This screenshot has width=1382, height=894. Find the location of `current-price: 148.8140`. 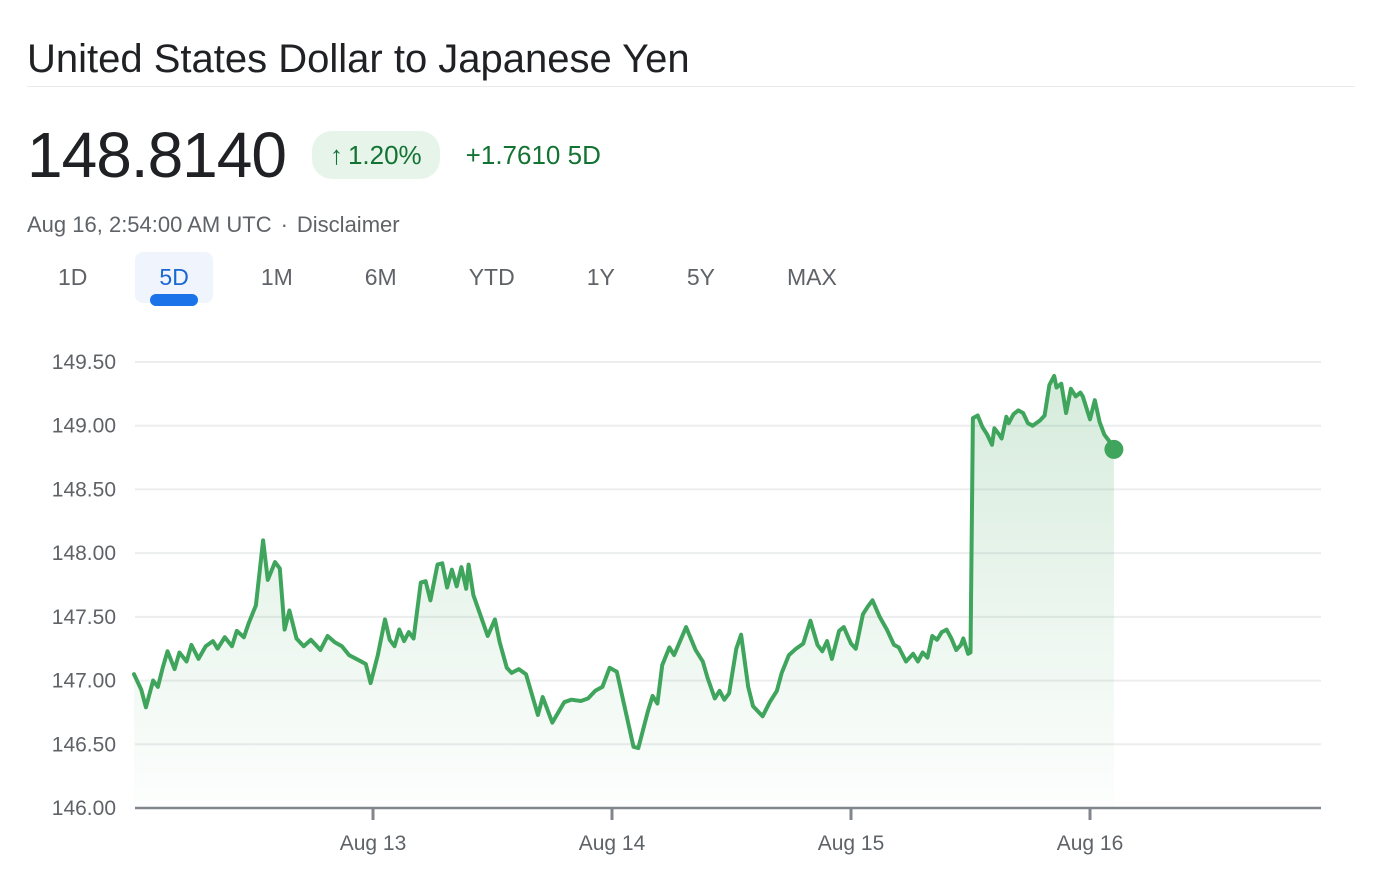

current-price: 148.8140 is located at coordinates (157, 155).